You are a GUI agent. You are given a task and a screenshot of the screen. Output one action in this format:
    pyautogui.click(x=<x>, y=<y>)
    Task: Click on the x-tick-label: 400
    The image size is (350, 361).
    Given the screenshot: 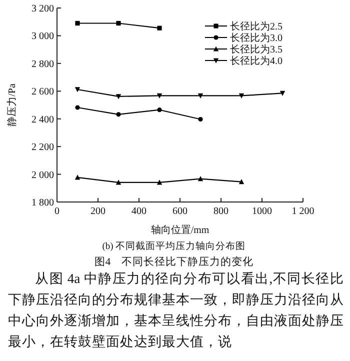 What is the action you would take?
    pyautogui.click(x=139, y=211)
    